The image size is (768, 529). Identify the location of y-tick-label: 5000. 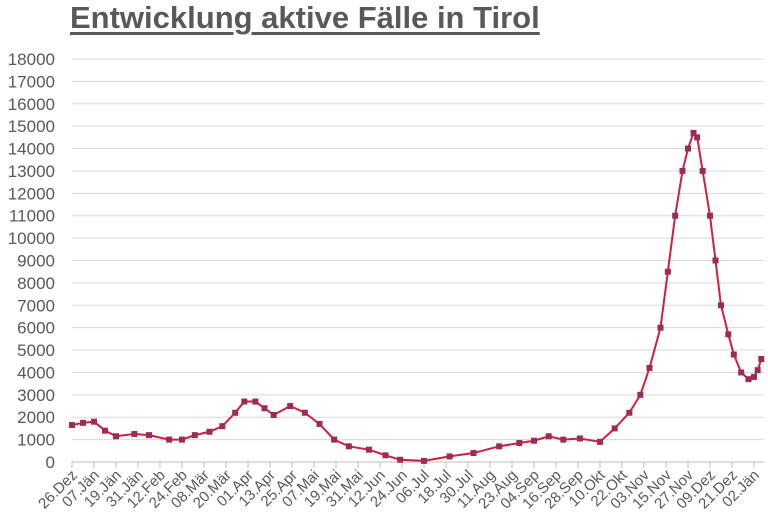
(36, 350).